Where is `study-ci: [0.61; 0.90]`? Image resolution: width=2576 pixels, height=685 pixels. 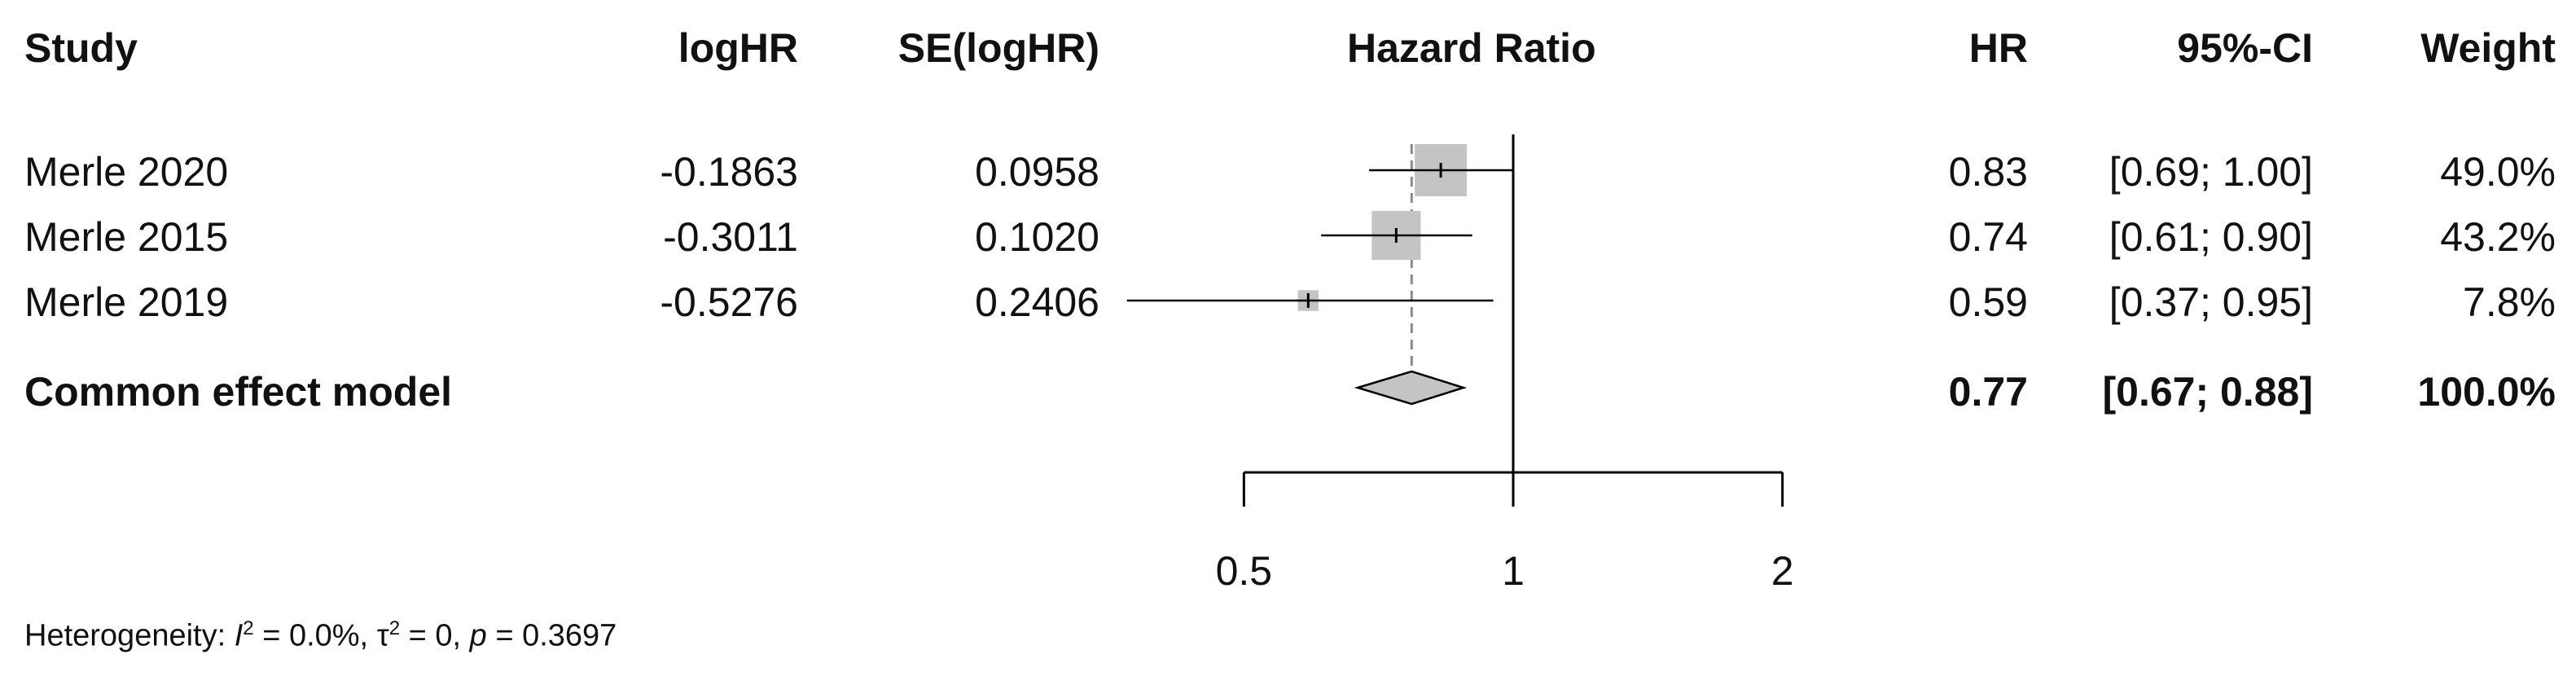
study-ci: [0.61; 0.90] is located at coordinates (2211, 237).